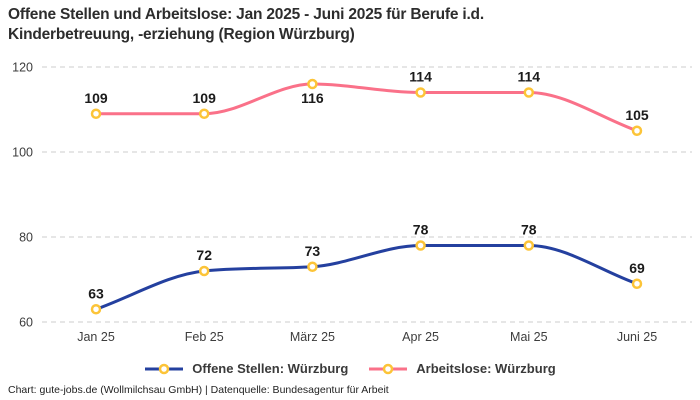 The image size is (700, 400). I want to click on data-value-label: 72, so click(204, 255).